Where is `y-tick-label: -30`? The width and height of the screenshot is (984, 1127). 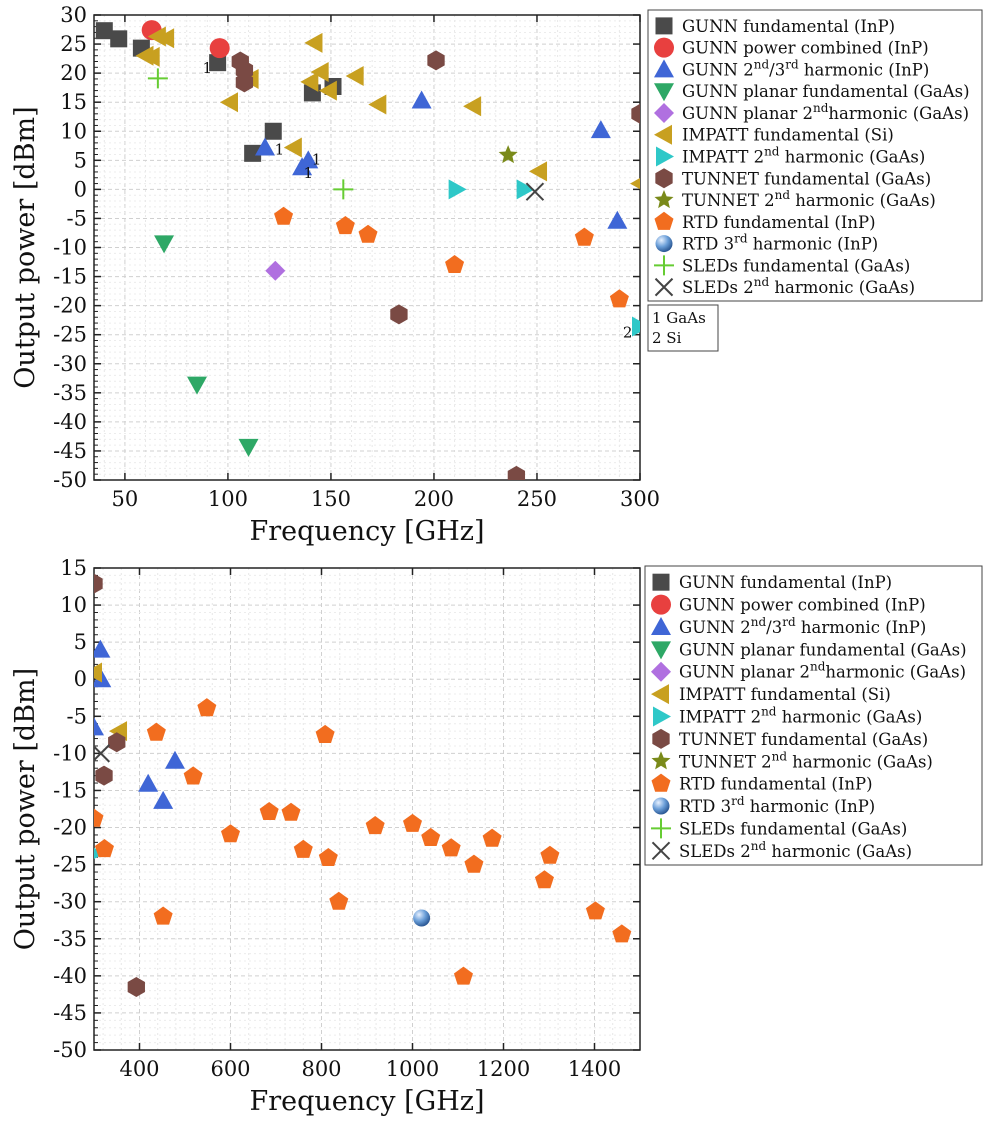 y-tick-label: -30 is located at coordinates (70, 364).